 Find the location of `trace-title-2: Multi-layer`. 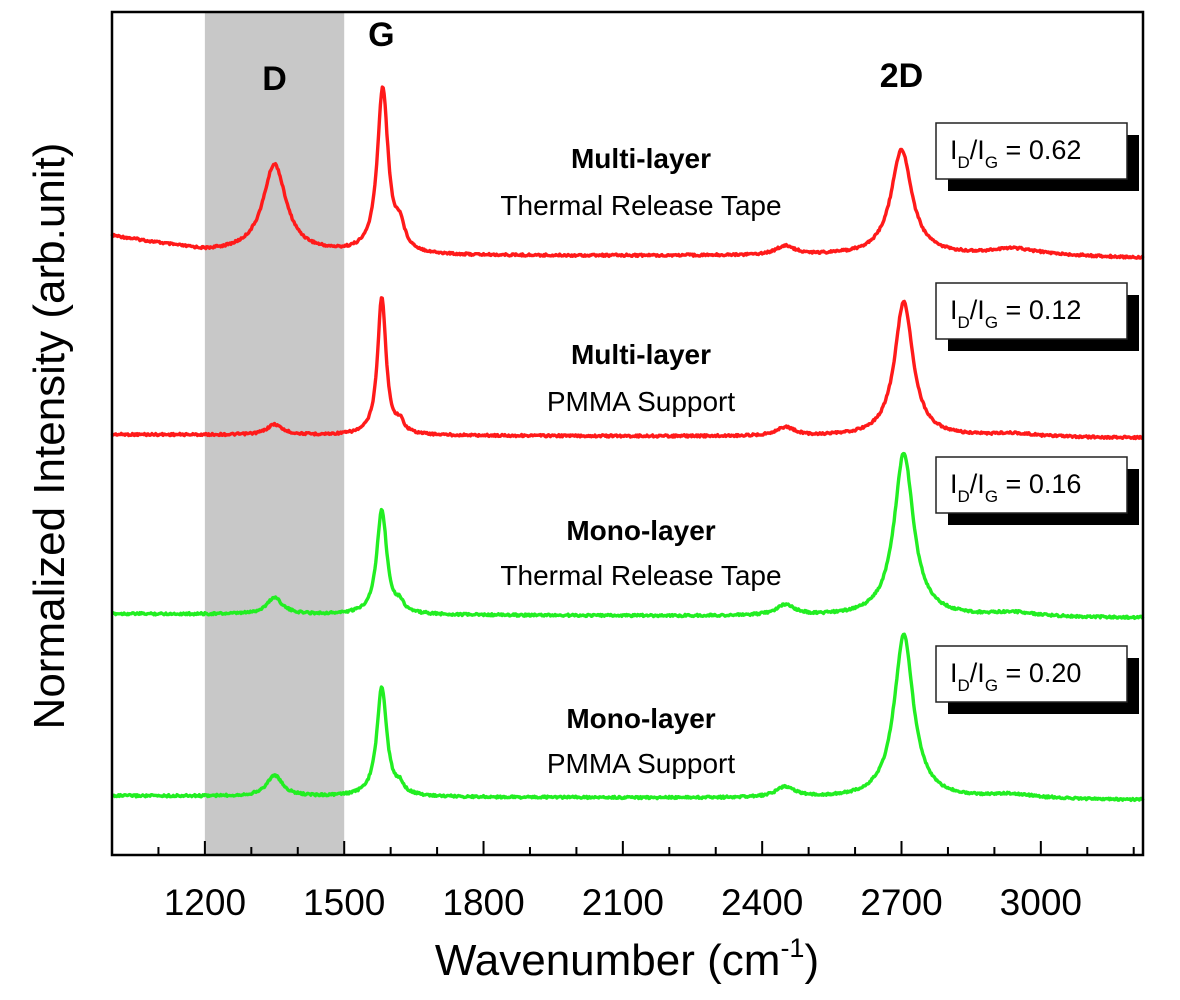

trace-title-2: Multi-layer is located at coordinates (641, 354).